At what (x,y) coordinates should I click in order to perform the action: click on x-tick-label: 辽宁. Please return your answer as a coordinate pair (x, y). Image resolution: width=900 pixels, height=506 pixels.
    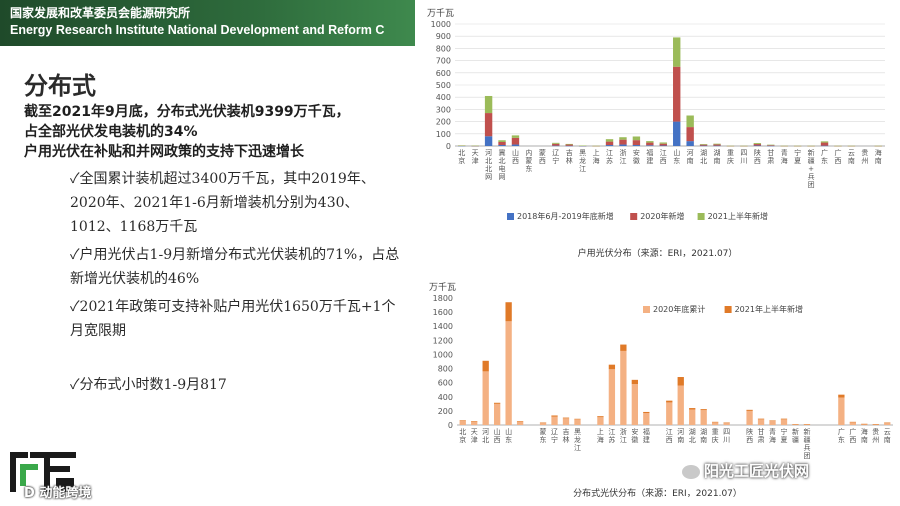
    Looking at the image, I should click on (554, 436).